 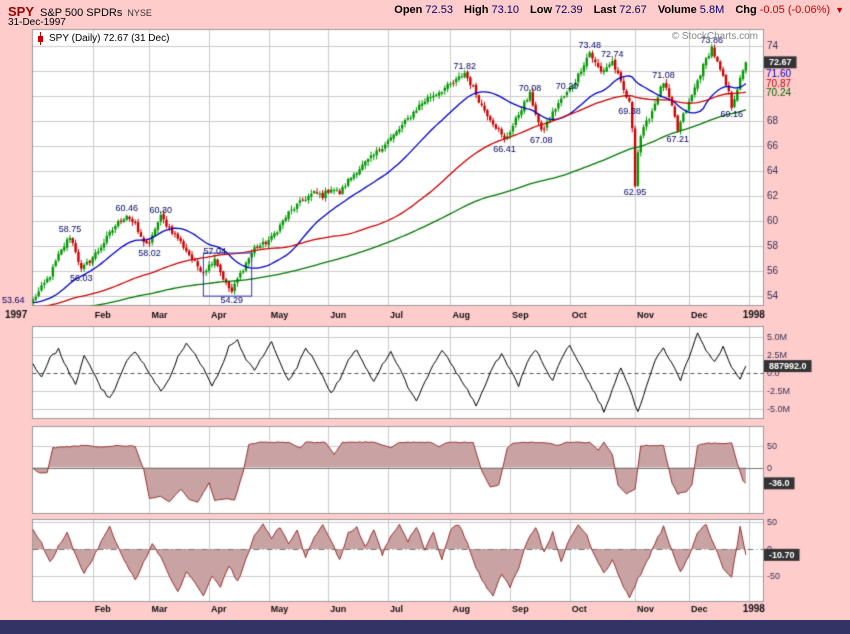 I want to click on chart-legend: SPY (Daily) 72.67 (31 Dec), so click(x=102, y=38).